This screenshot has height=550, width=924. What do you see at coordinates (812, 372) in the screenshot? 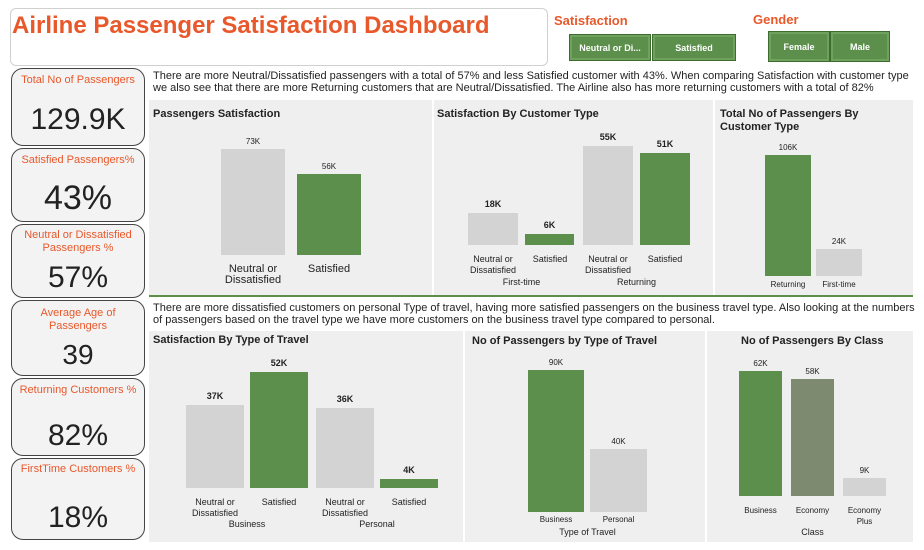
I see `data-label: 58K` at bounding box center [812, 372].